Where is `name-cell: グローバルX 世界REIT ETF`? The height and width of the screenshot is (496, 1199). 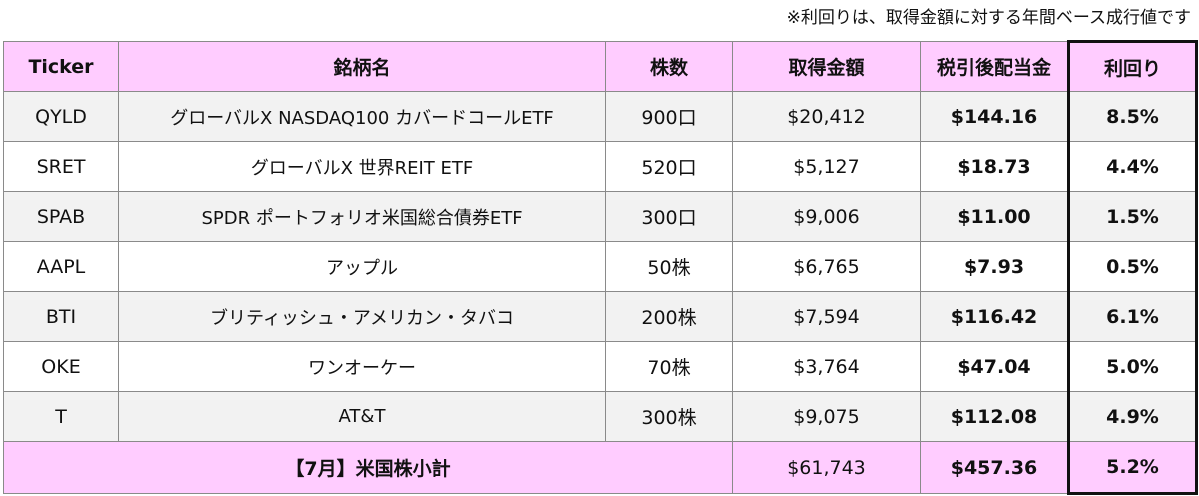 name-cell: グローバルX 世界REIT ETF is located at coordinates (362, 166).